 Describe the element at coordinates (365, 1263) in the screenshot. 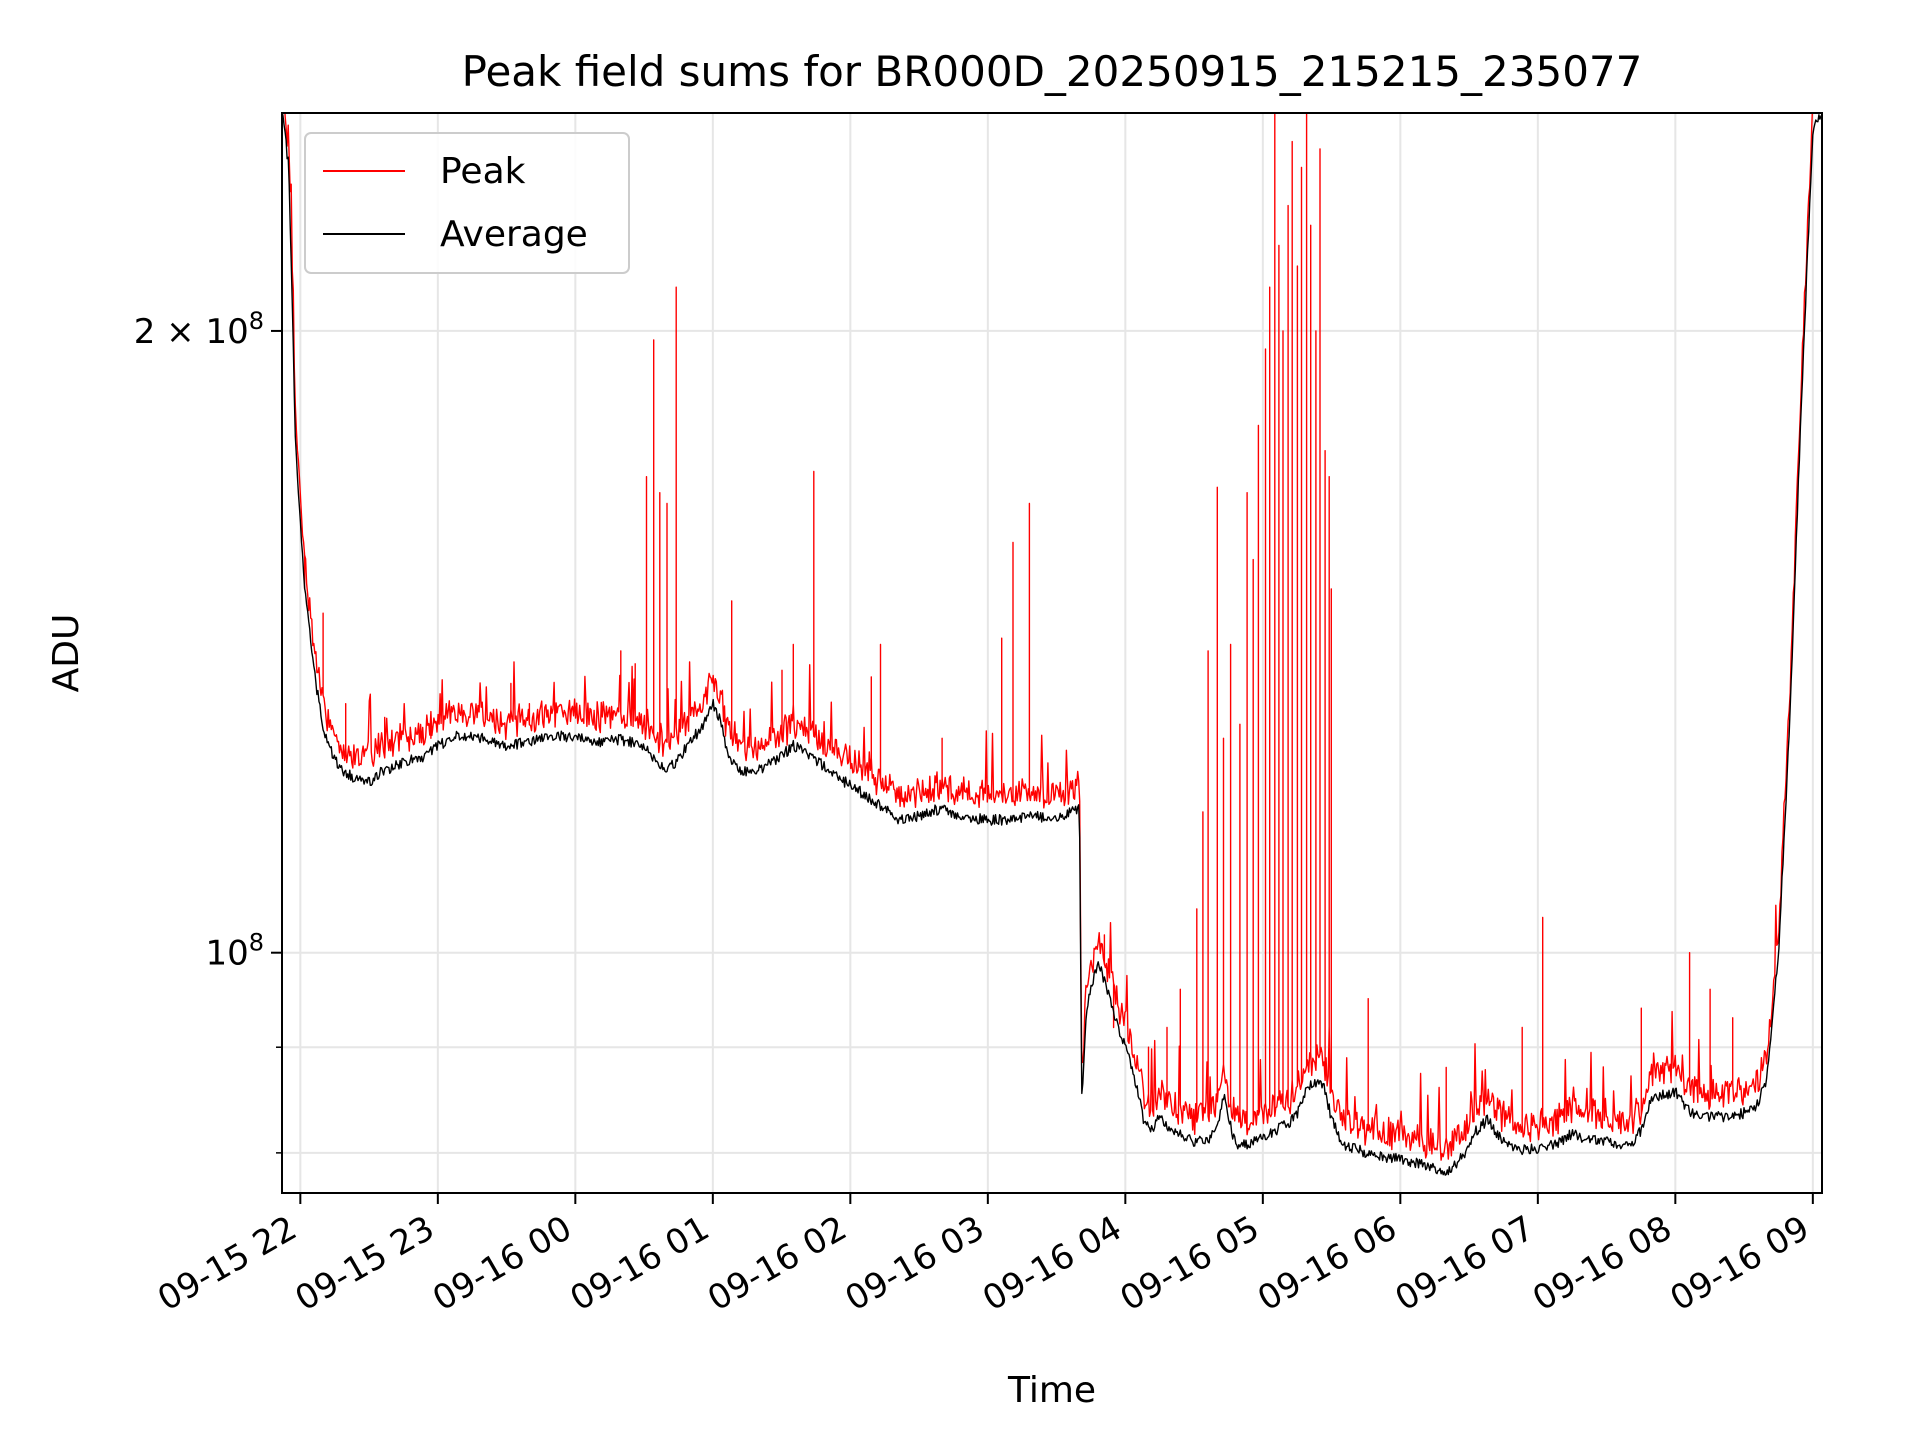

I see `x-tick-label: 09-15 23` at that location.